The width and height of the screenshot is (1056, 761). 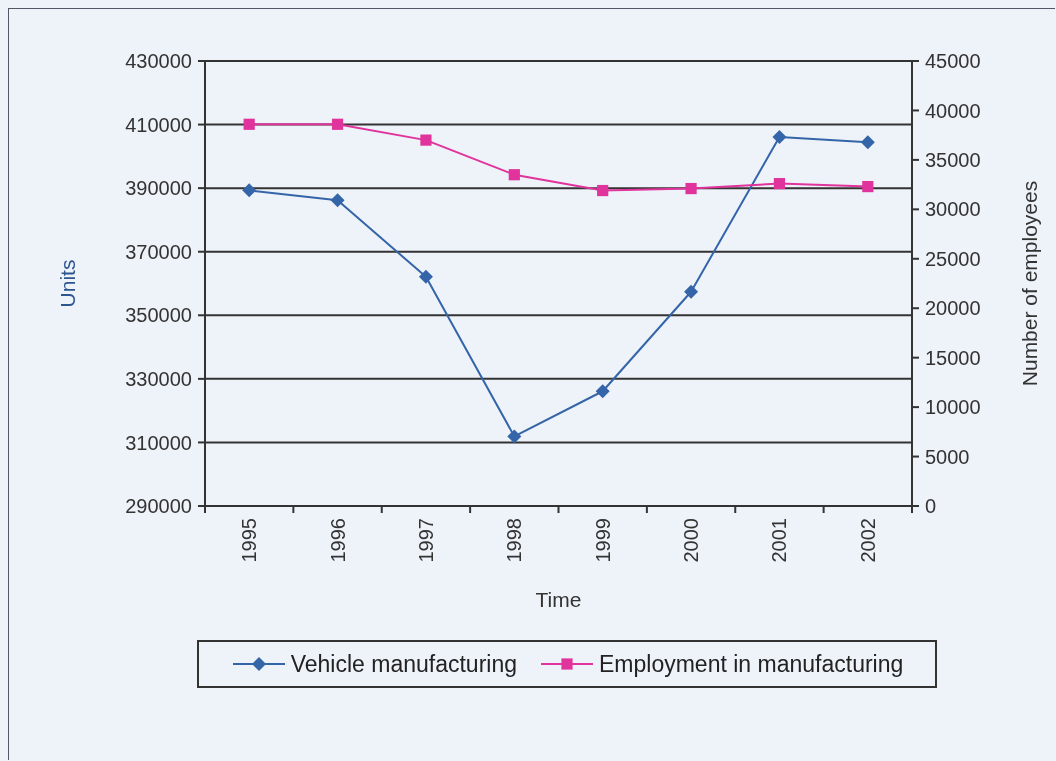 I want to click on y2-tick-label: 25000, so click(x=953, y=258).